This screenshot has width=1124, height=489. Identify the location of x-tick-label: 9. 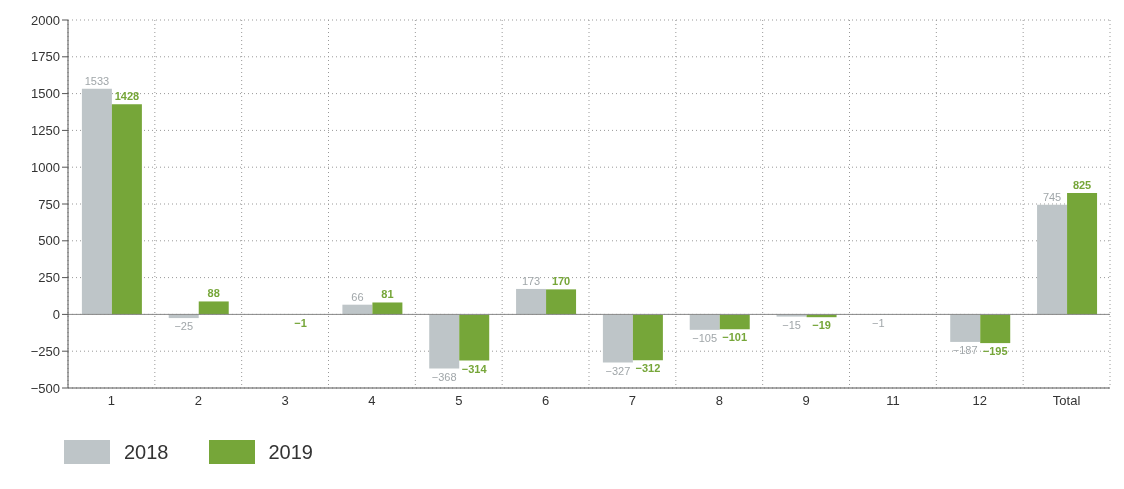
(806, 401).